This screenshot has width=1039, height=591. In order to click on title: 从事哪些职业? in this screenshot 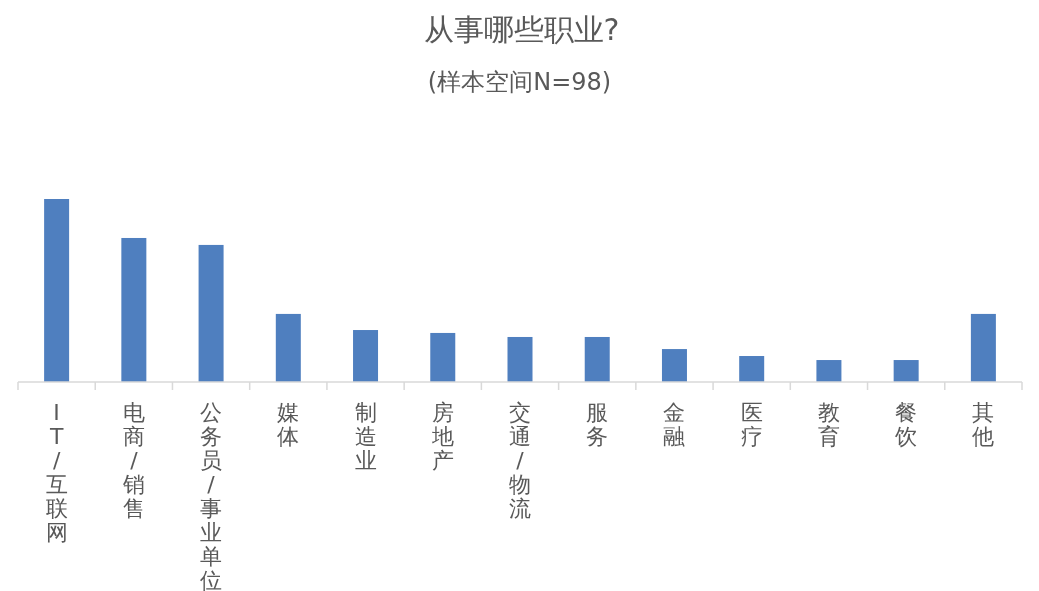, I will do `click(521, 29)`.